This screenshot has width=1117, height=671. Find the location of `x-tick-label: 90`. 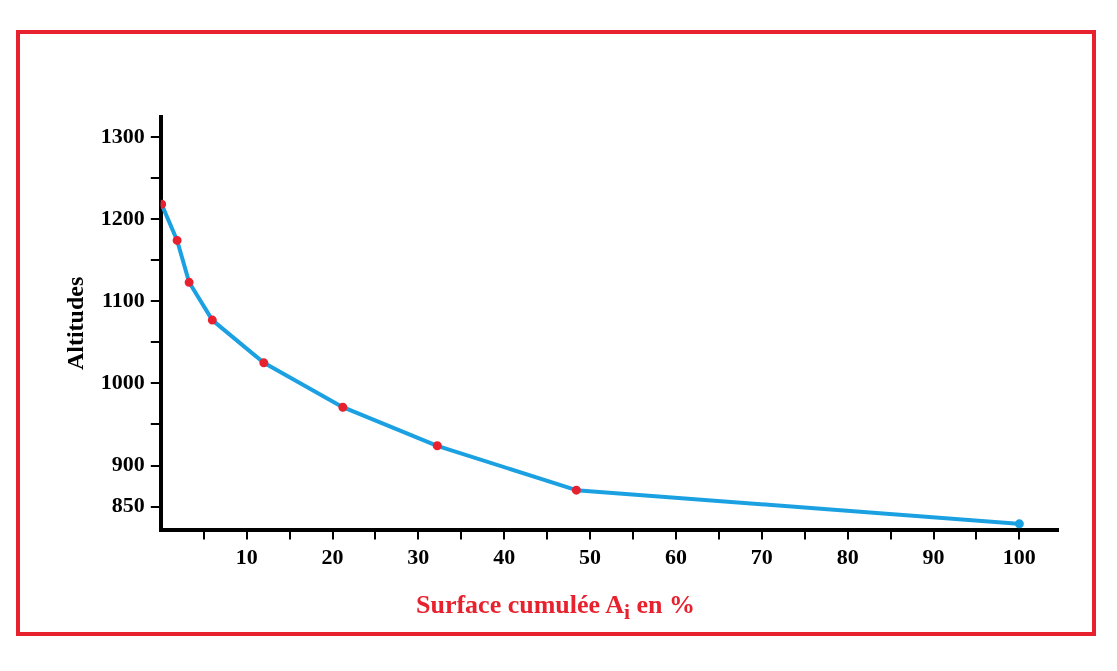

x-tick-label: 90 is located at coordinates (933, 557).